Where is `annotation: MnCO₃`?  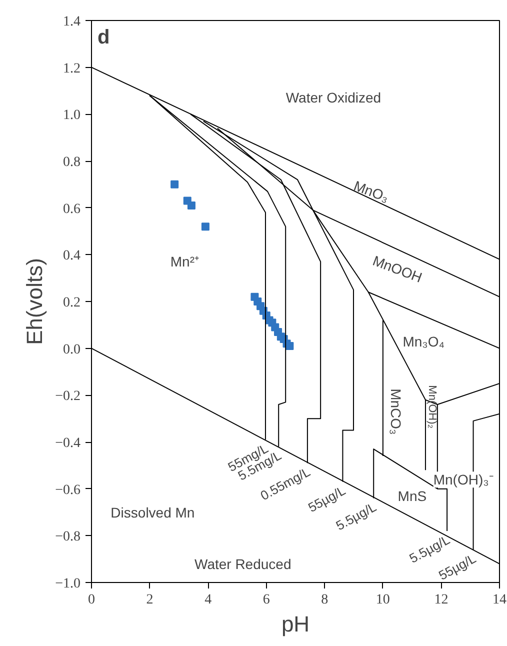 annotation: MnCO₃ is located at coordinates (396, 411).